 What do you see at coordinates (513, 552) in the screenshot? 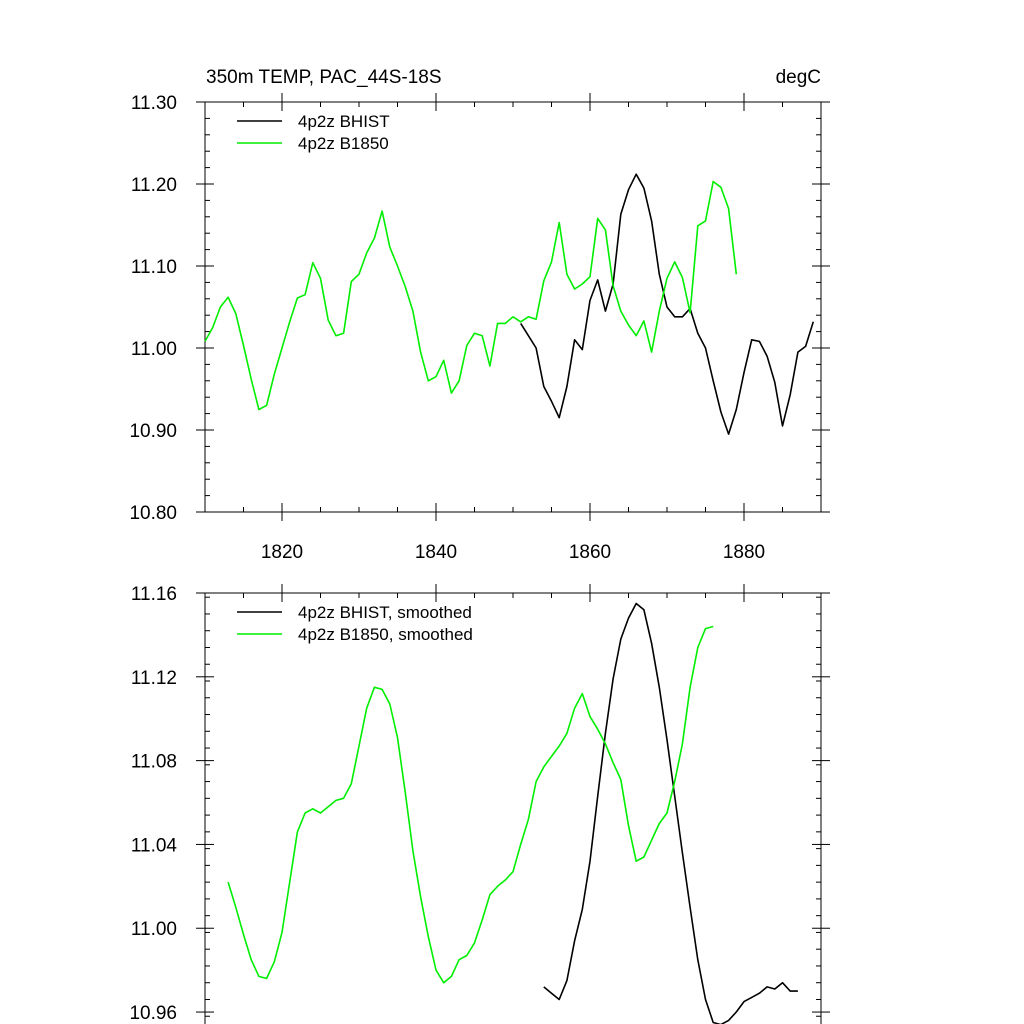
I see `top-x-tick-labels: 1820 1840 1860 1880` at bounding box center [513, 552].